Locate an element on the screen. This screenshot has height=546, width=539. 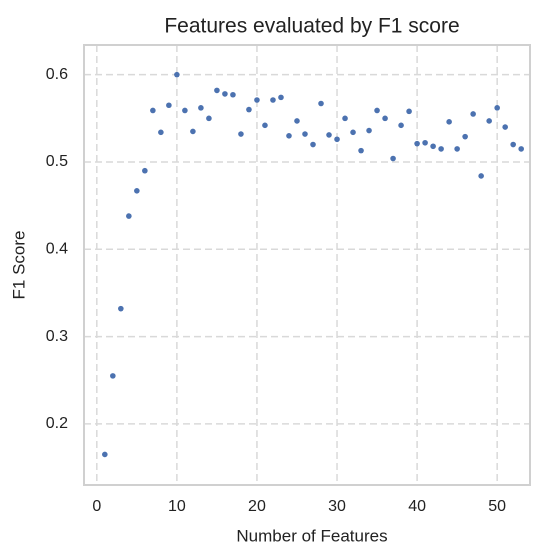
y-tick-label: 0.2 is located at coordinates (57, 423).